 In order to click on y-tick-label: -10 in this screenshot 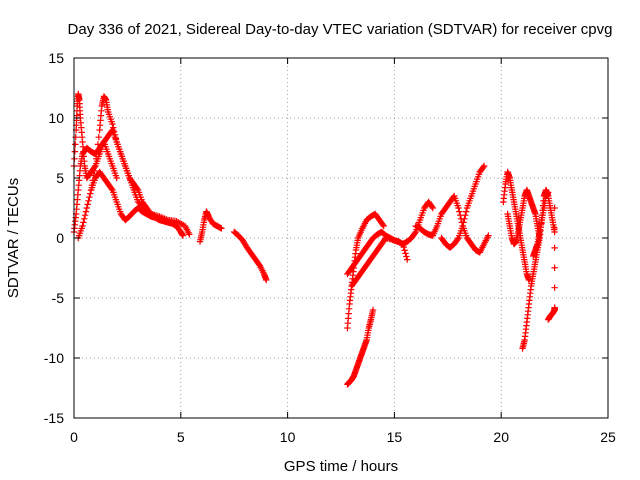, I will do `click(54, 358)`.